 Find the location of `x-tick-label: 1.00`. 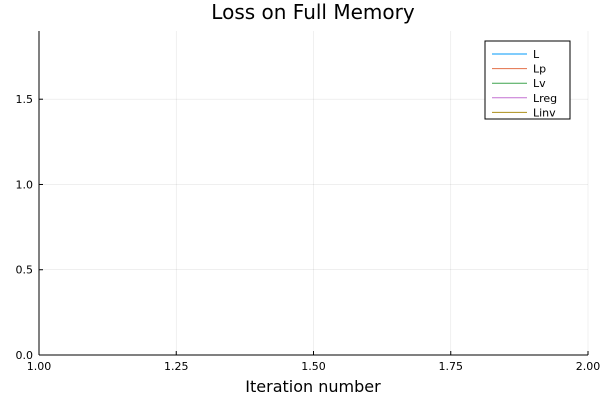

x-tick-label: 1.00 is located at coordinates (39, 366).